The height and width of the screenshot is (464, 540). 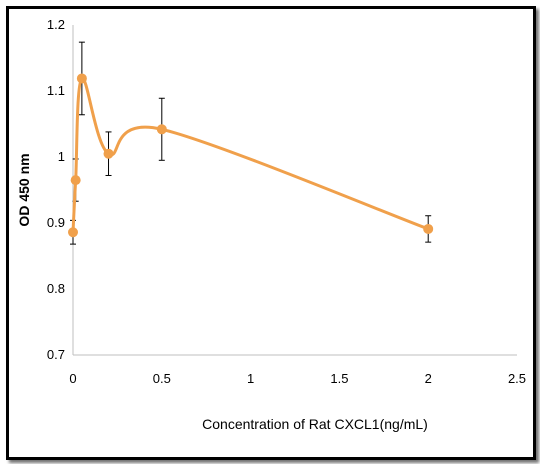 I want to click on y-tick-label: 0.8, so click(x=56, y=288).